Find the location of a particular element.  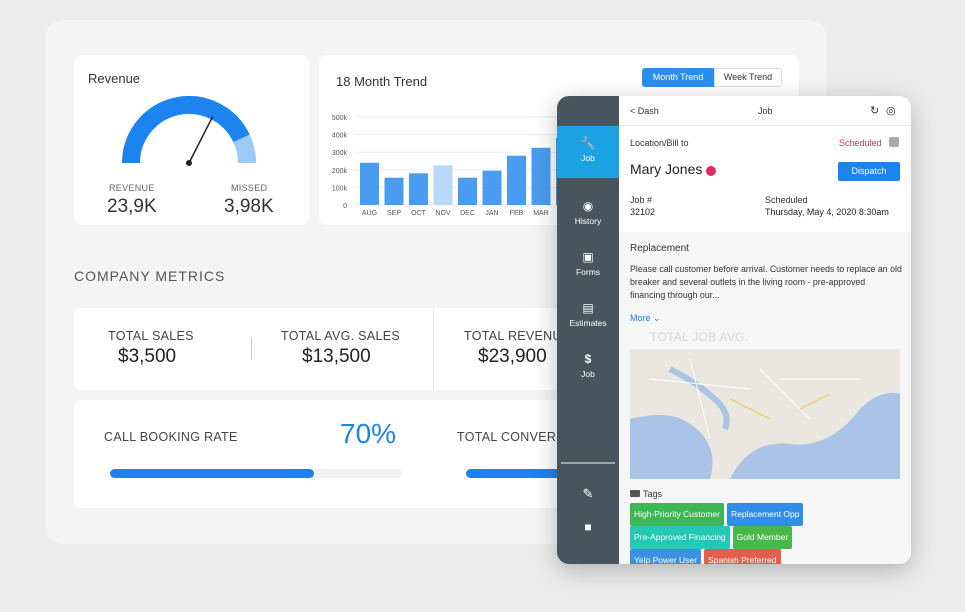

scheduled-value: Thursday, May 4, 2020 8:30am is located at coordinates (827, 212).